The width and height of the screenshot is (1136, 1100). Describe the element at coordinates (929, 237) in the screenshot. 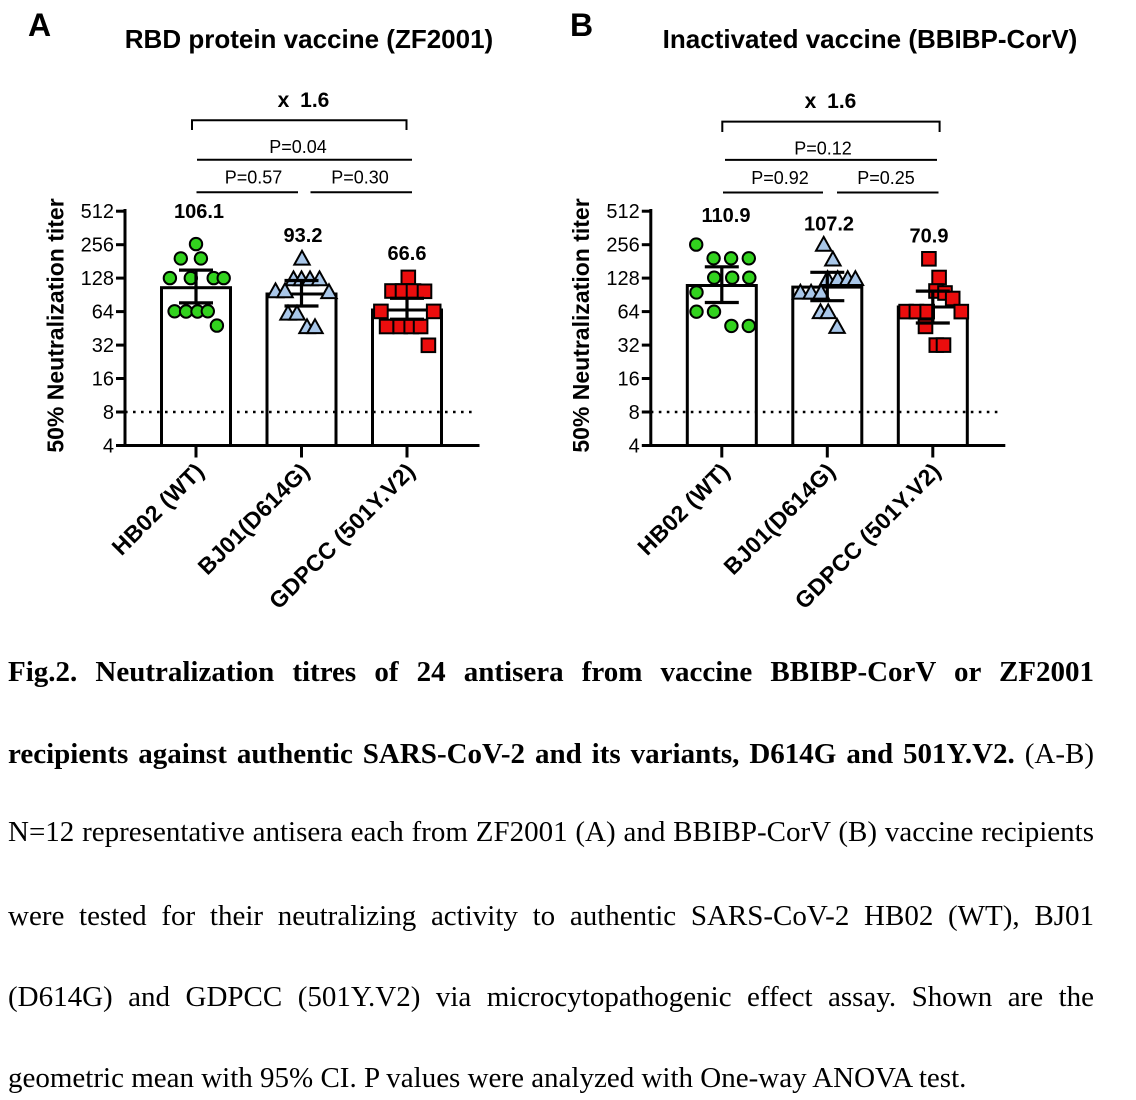

I see `svg-text: 70.9` at that location.